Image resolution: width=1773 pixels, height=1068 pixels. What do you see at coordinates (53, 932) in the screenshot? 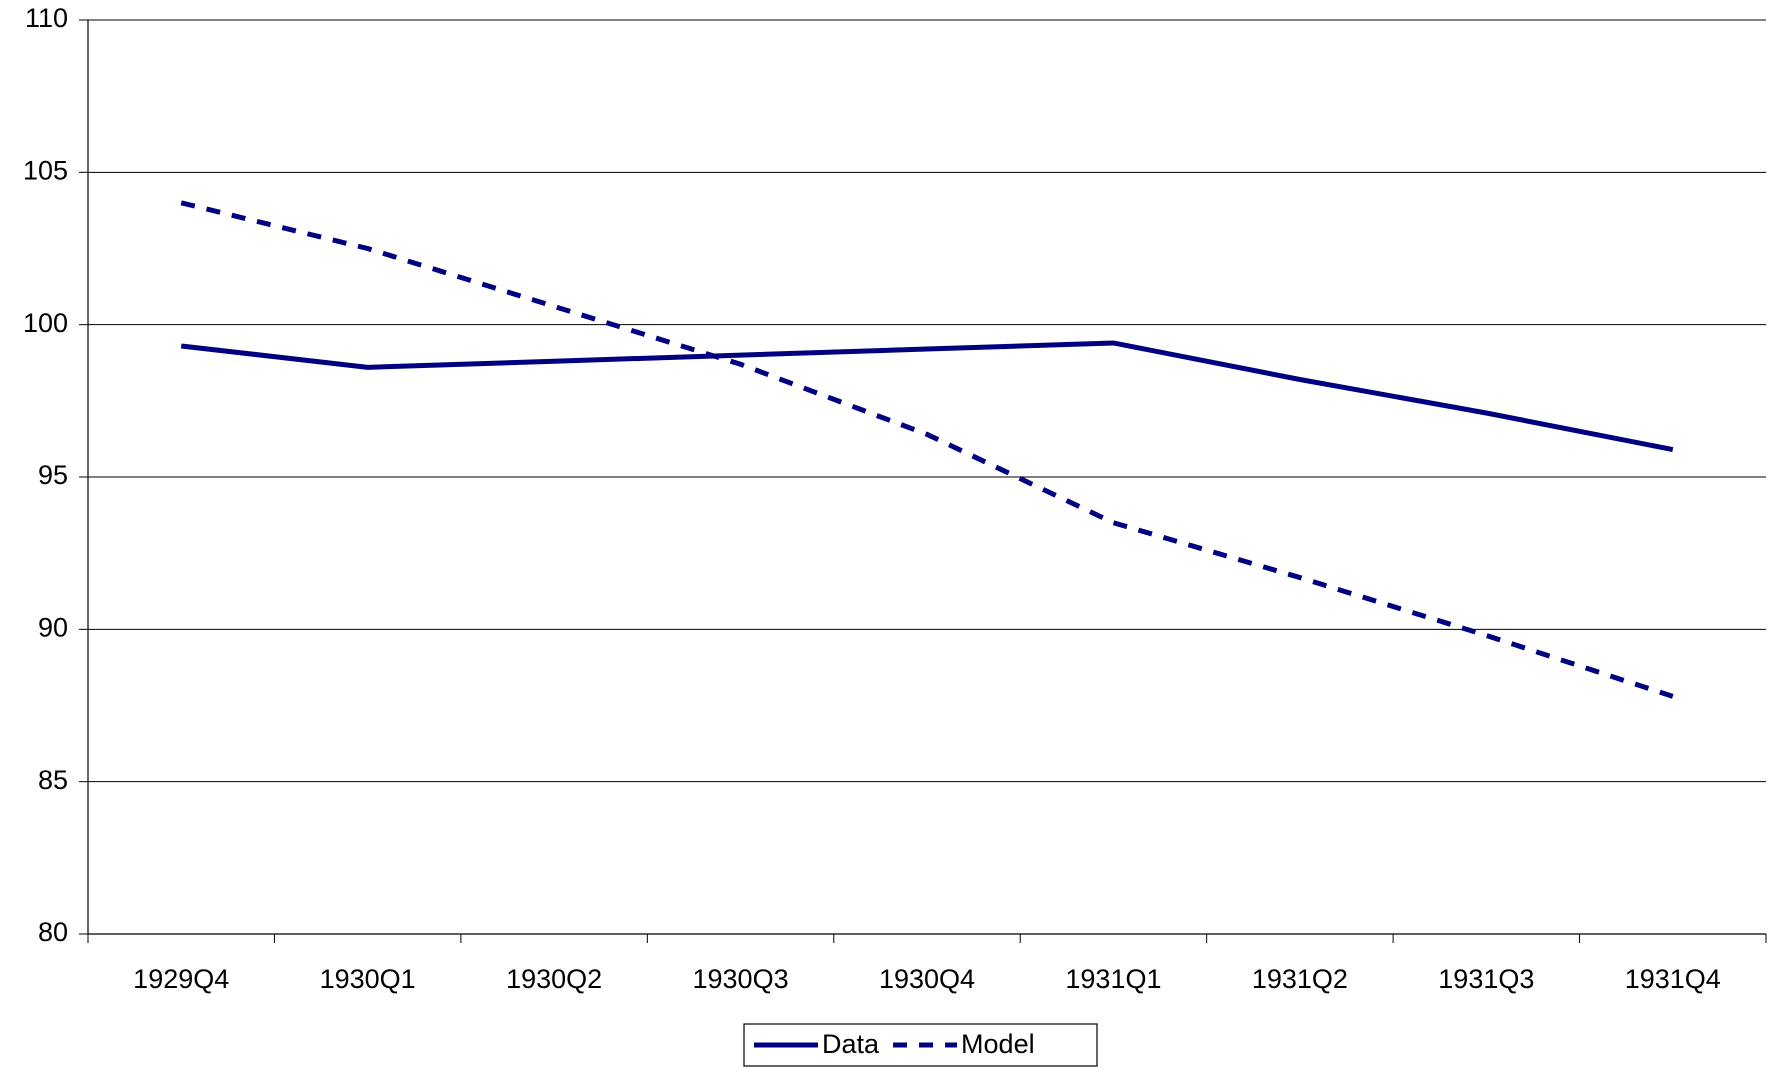
I see `y-tick-label: 80` at bounding box center [53, 932].